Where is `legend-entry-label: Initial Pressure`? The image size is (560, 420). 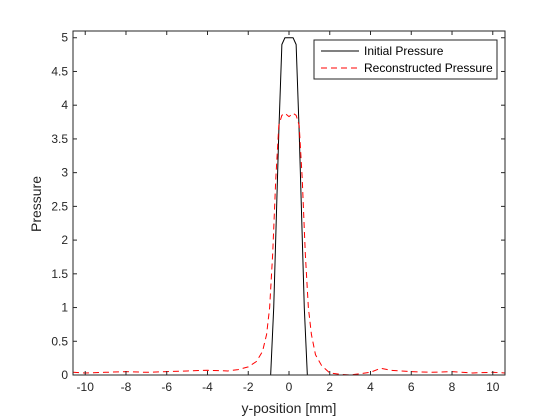
legend-entry-label: Initial Pressure is located at coordinates (404, 51).